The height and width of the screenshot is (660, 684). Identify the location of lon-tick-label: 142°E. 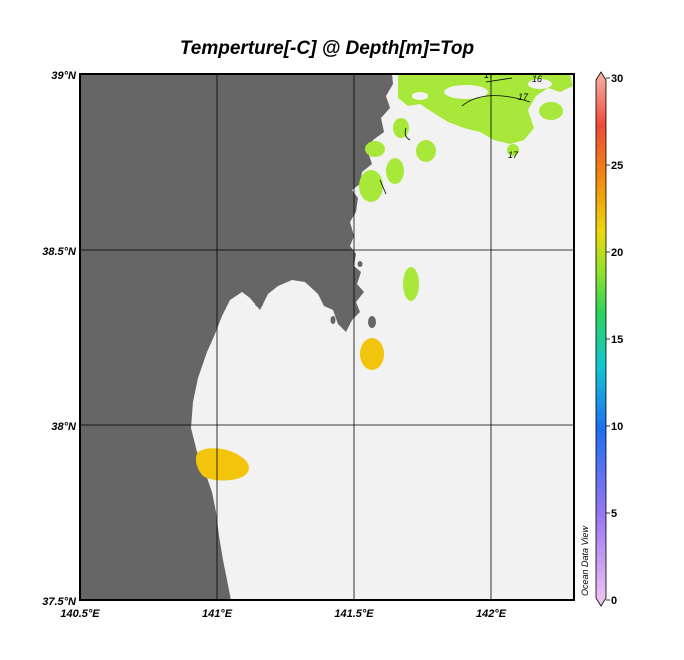
(491, 614).